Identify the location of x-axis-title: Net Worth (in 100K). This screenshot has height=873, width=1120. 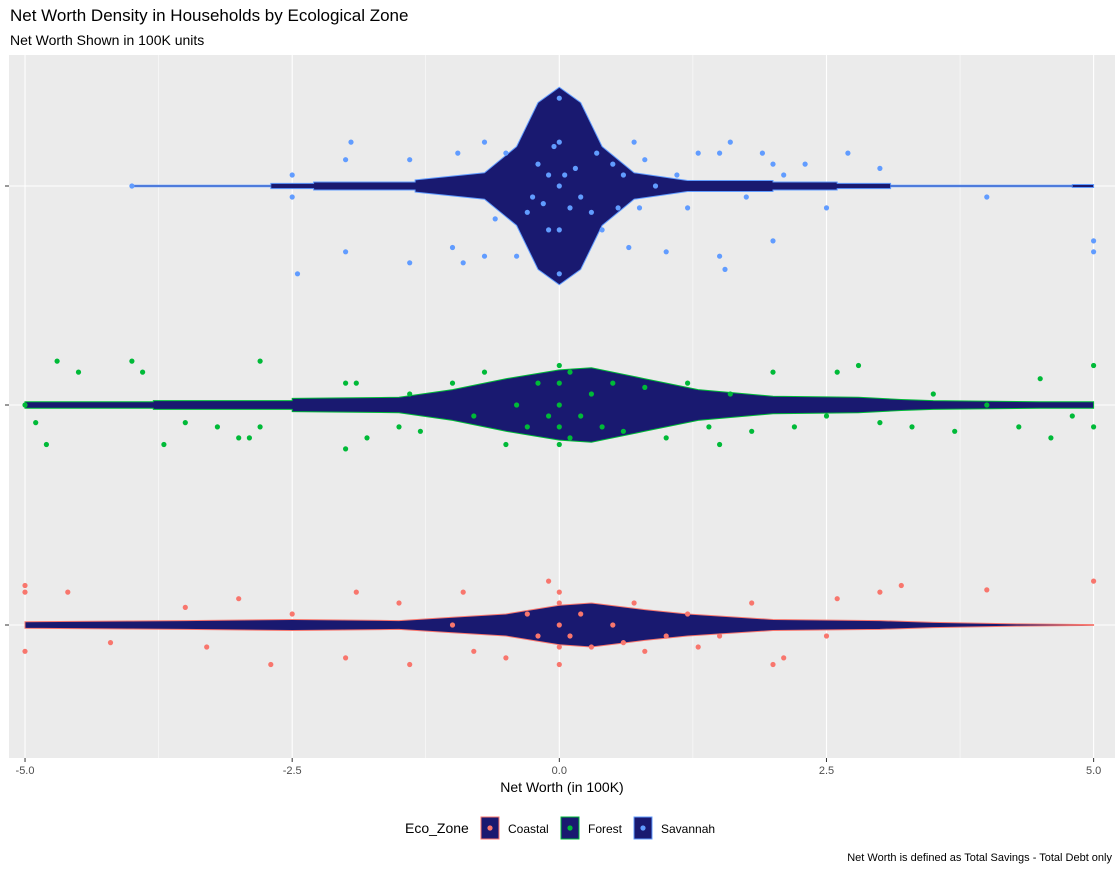
(561, 787).